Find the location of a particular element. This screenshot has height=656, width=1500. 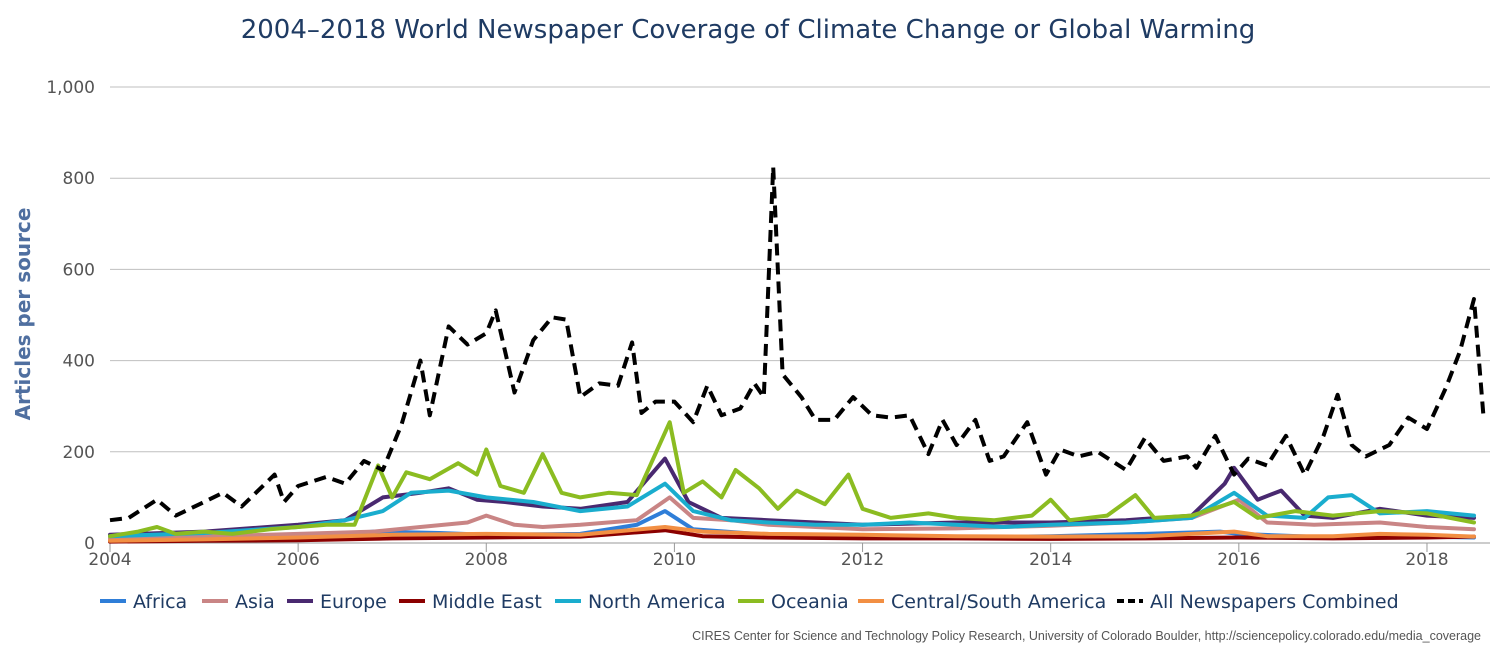

legend-item: Central/South America is located at coordinates (982, 602).